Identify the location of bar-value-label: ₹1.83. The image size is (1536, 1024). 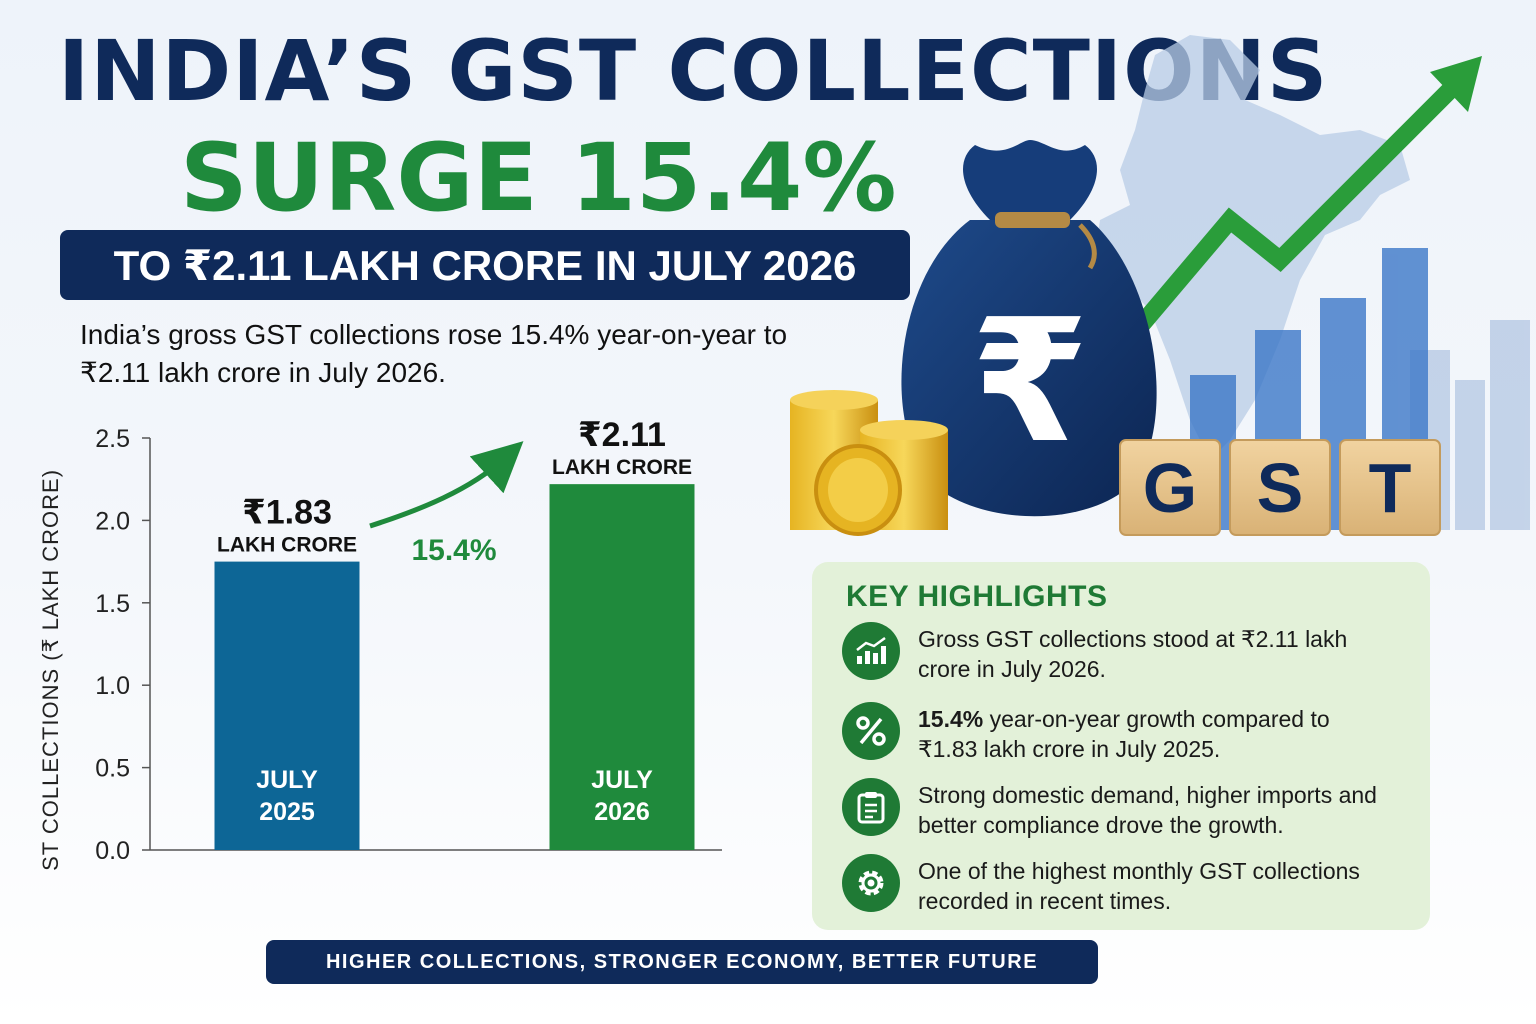
(287, 513).